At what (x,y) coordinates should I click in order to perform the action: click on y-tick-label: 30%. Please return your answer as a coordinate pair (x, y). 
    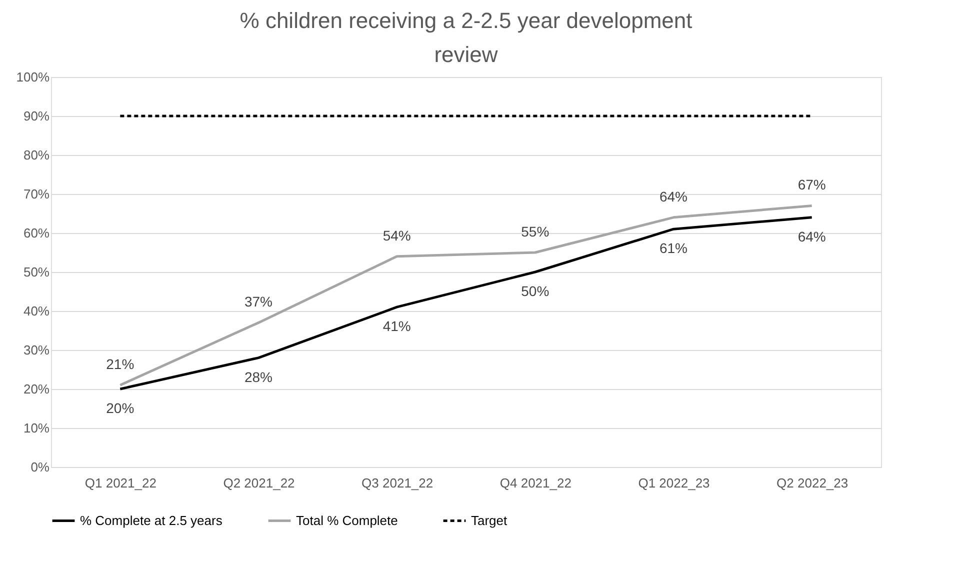
    Looking at the image, I should click on (36, 350).